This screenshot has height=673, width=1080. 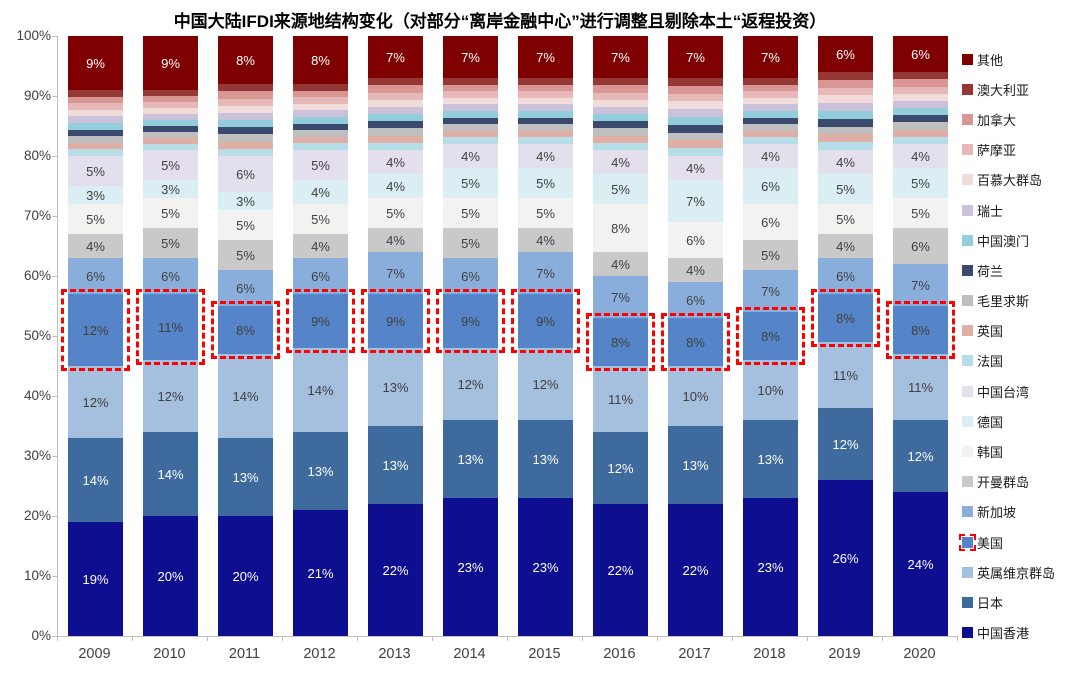 I want to click on segment-value-label: 7%, so click(x=770, y=57).